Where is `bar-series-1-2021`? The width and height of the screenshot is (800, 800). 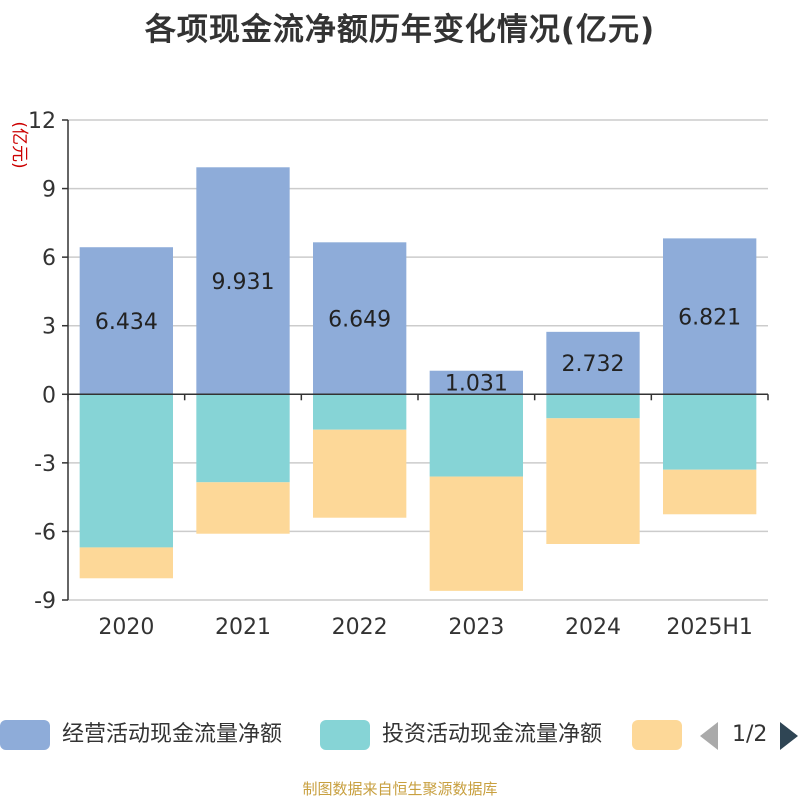 bar-series-1-2021 is located at coordinates (243, 438).